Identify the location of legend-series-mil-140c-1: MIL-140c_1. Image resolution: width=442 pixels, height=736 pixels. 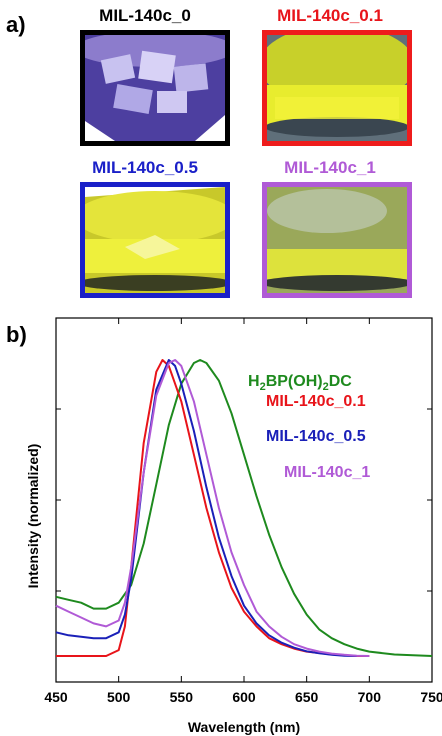
(327, 472).